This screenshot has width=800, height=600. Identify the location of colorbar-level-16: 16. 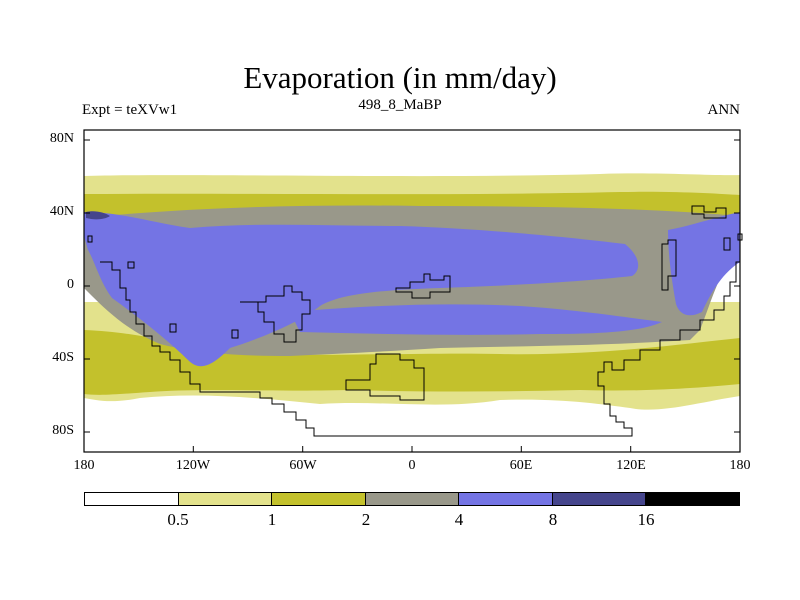
(646, 519).